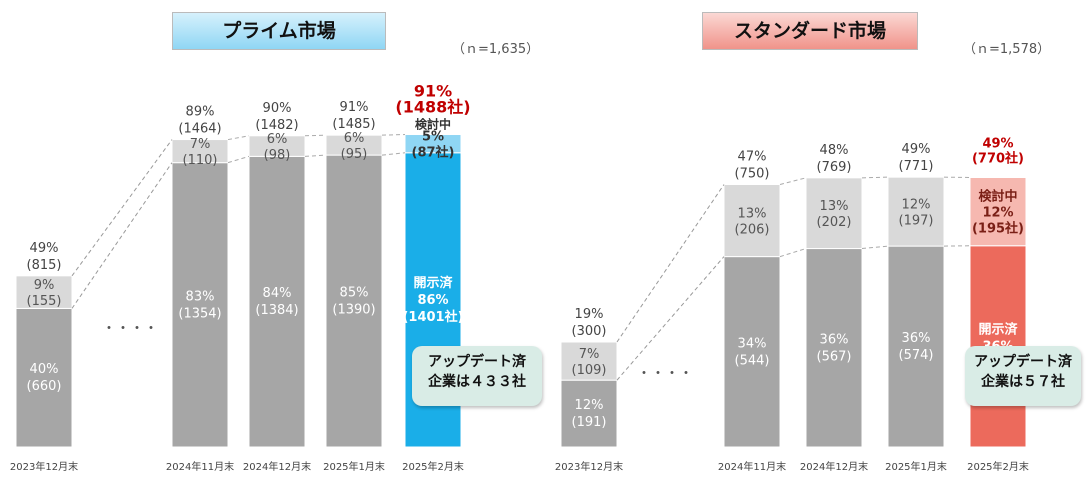 The width and height of the screenshot is (1087, 500). Describe the element at coordinates (1023, 362) in the screenshot. I see `standard-callout-line1: アップデート済` at that location.